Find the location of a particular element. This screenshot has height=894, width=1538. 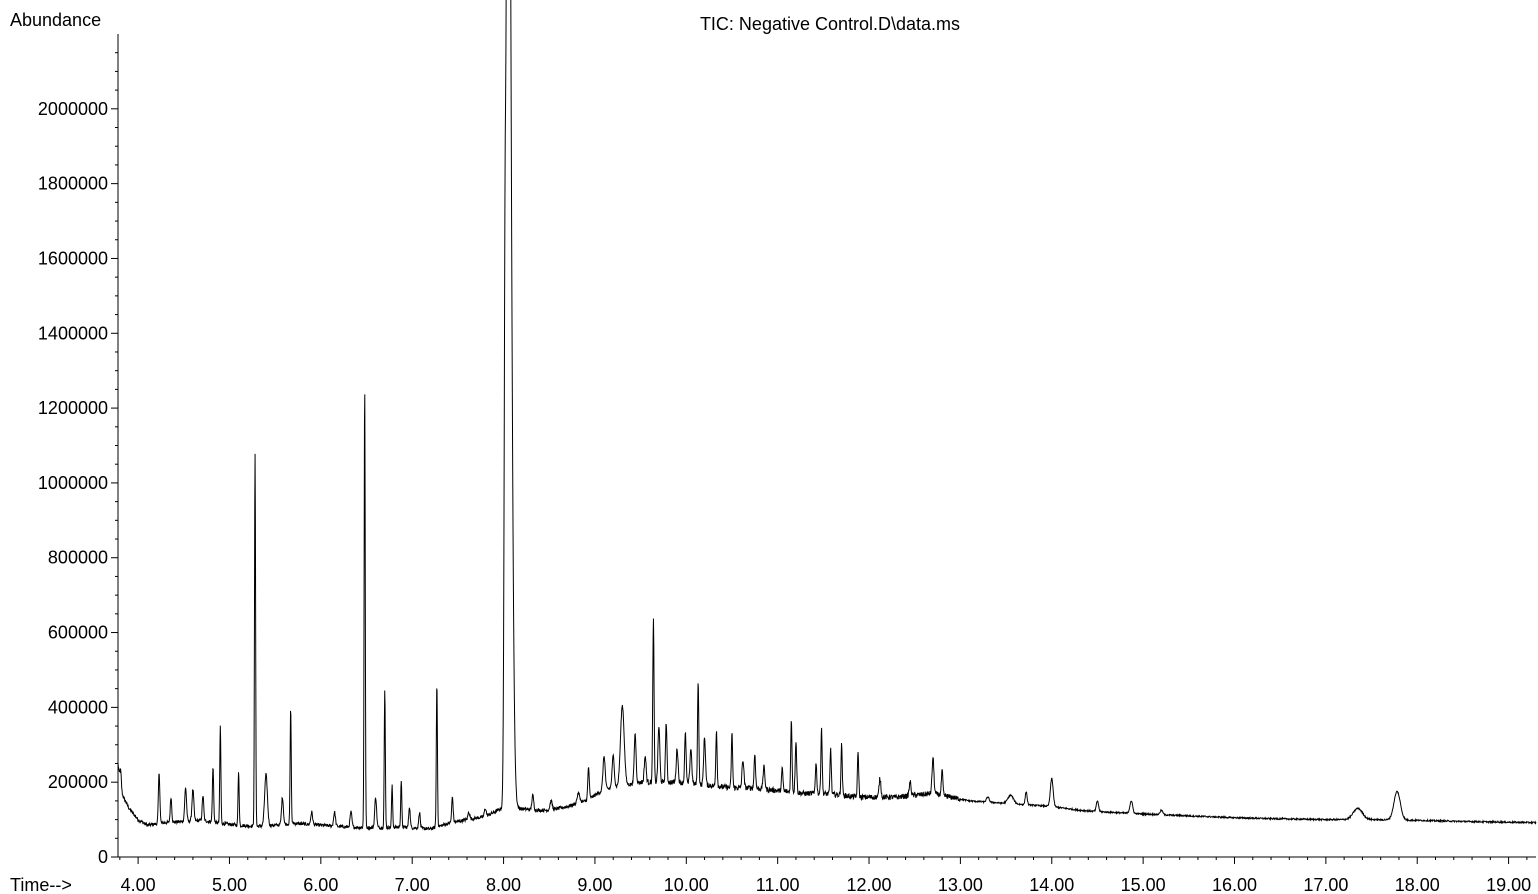

x-tick-label: 9.00 is located at coordinates (594, 884).